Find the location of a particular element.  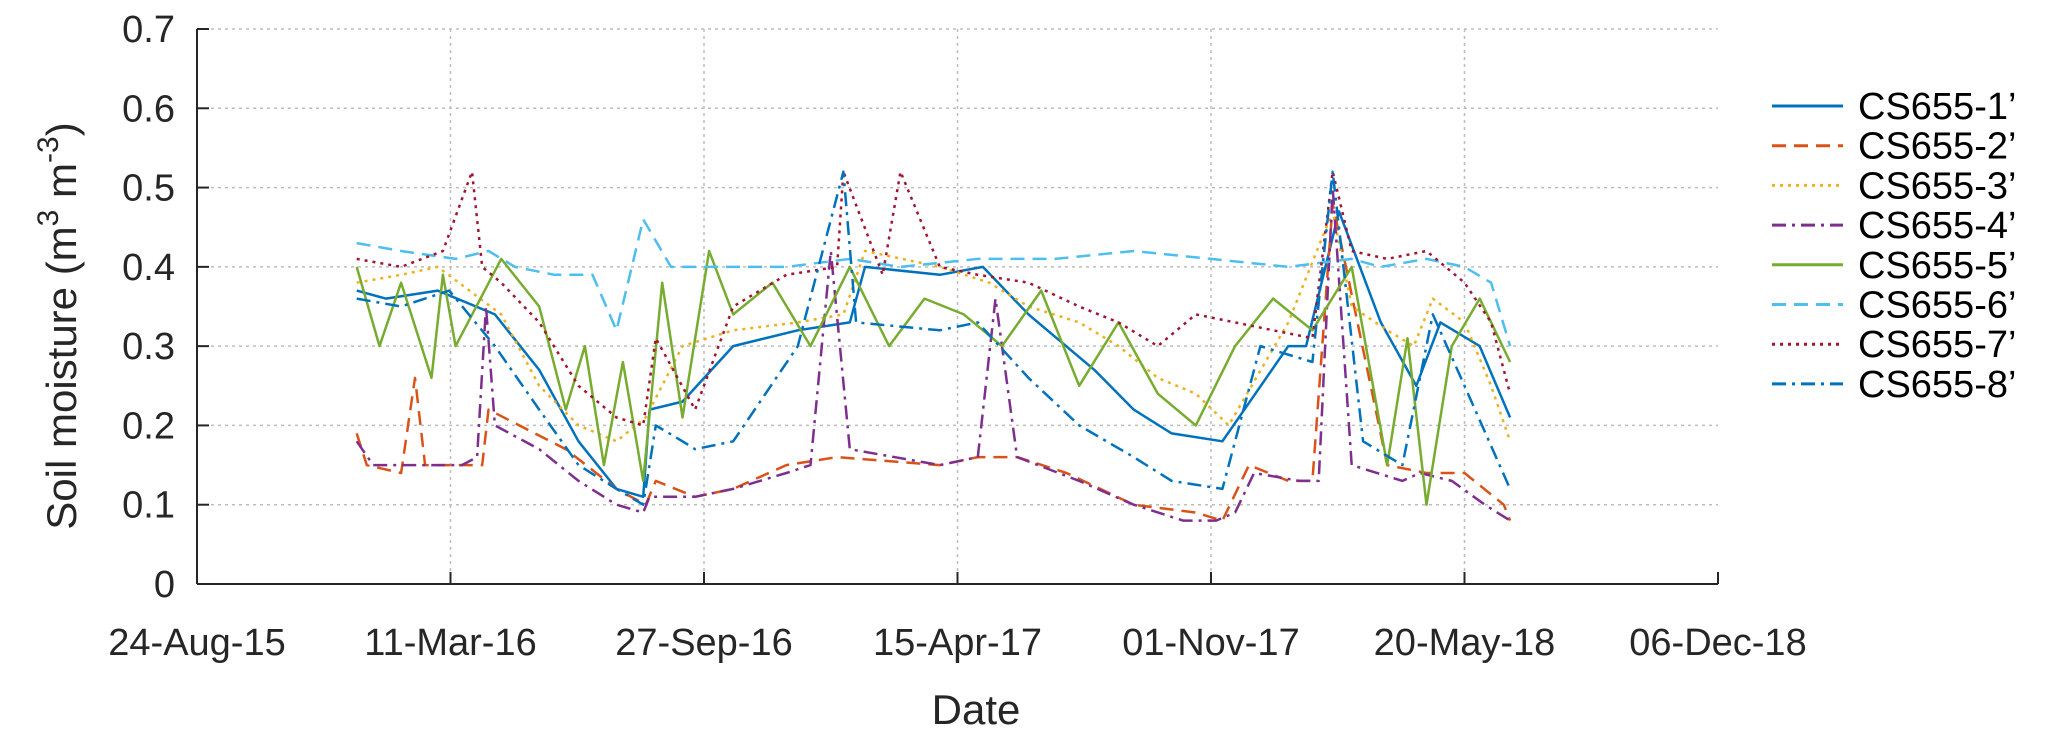

y-tick-label: 0.5 is located at coordinates (148, 189).